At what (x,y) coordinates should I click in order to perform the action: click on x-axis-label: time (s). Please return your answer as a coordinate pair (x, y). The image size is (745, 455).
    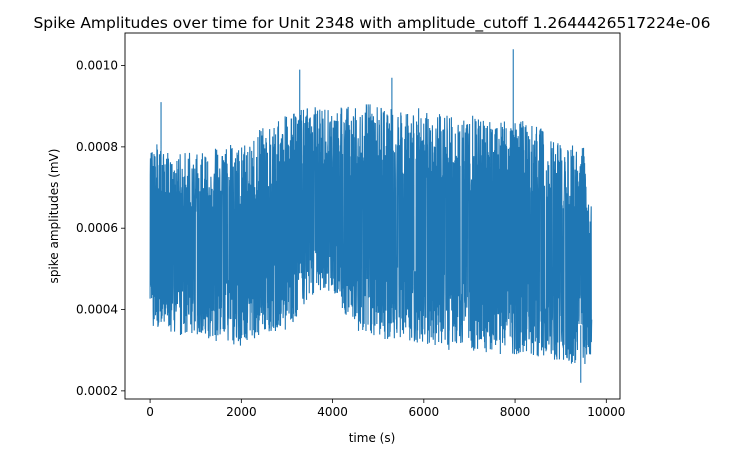
    Looking at the image, I should click on (372, 438).